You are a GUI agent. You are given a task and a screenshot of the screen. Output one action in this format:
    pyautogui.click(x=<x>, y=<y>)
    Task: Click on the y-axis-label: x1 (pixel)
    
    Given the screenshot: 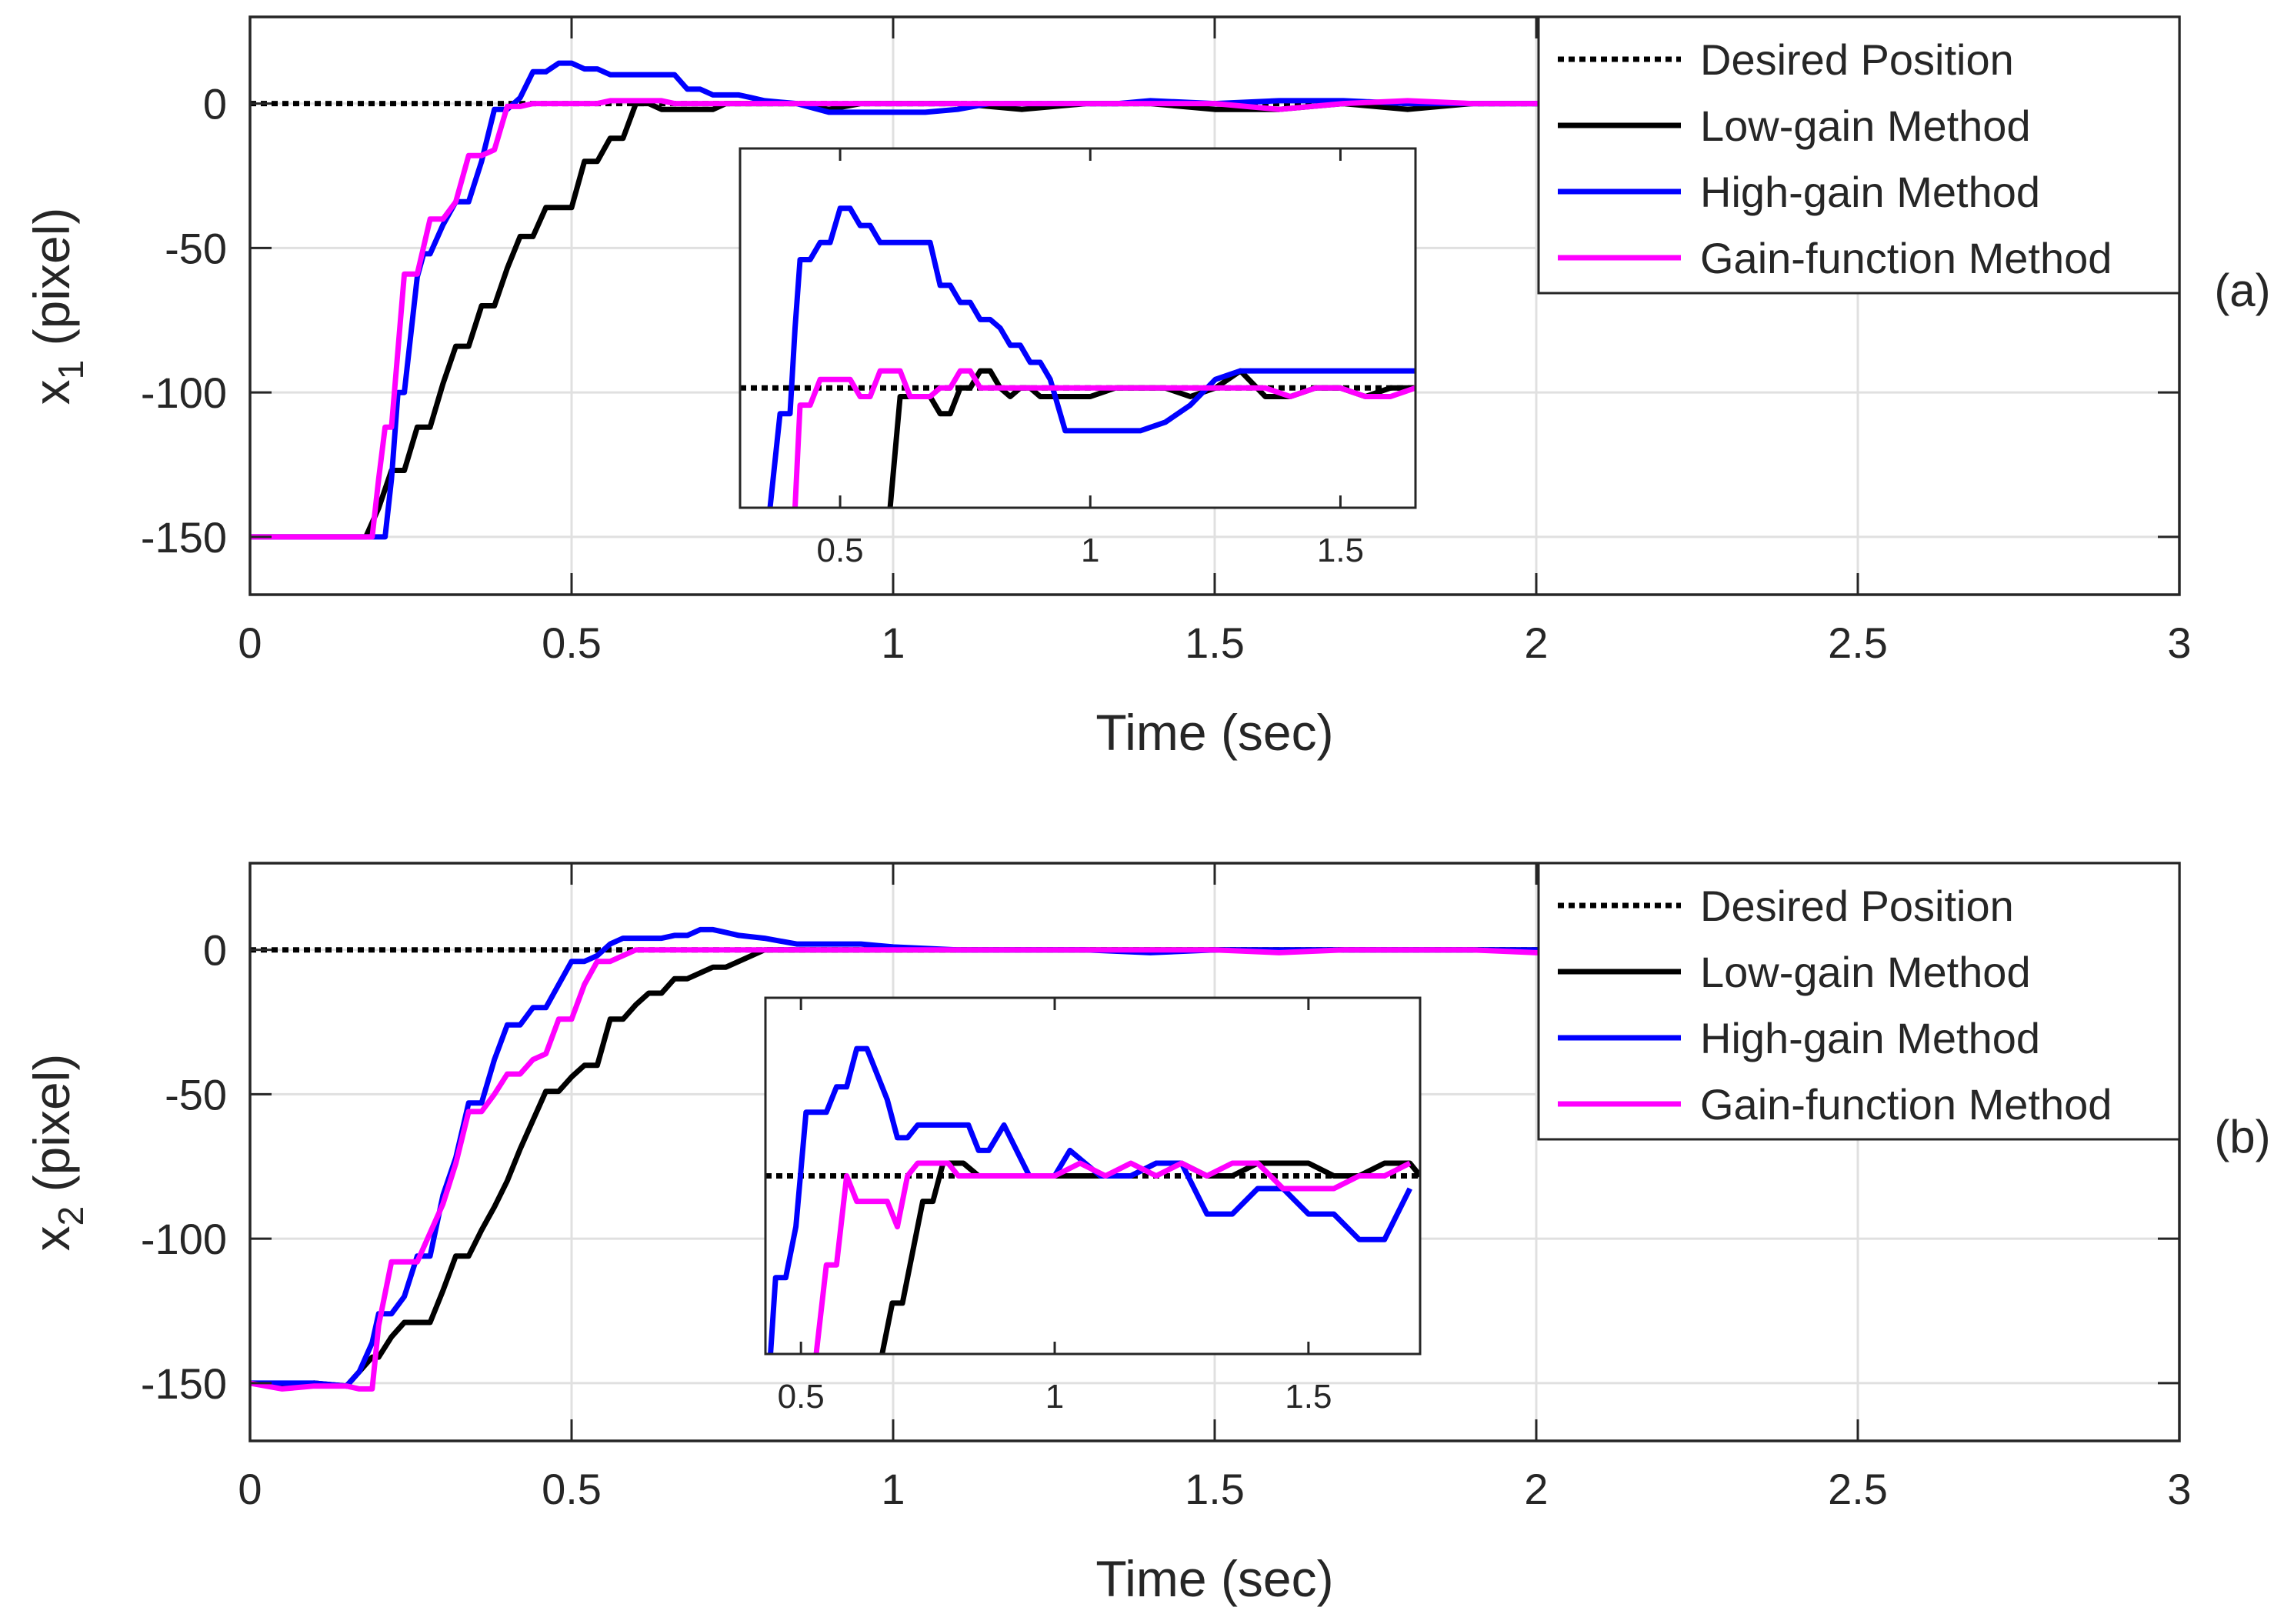 What is the action you would take?
    pyautogui.click(x=57, y=306)
    